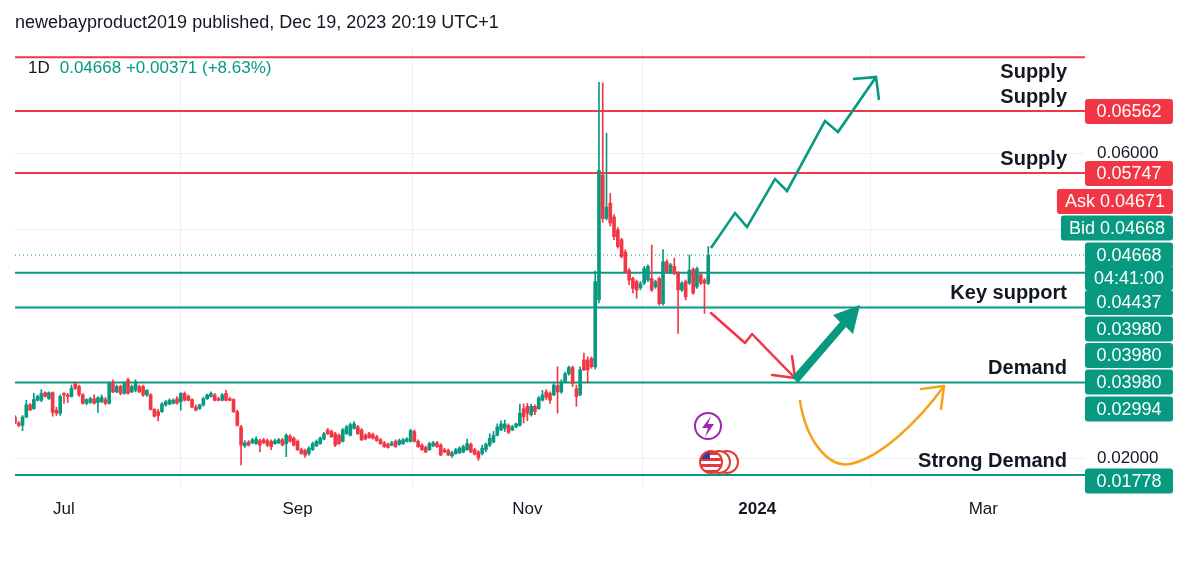 Image resolution: width=1200 pixels, height=582 pixels. Describe the element at coordinates (165, 67) in the screenshot. I see `text: 0.04668 +0.00371 (+8.63%)` at that location.